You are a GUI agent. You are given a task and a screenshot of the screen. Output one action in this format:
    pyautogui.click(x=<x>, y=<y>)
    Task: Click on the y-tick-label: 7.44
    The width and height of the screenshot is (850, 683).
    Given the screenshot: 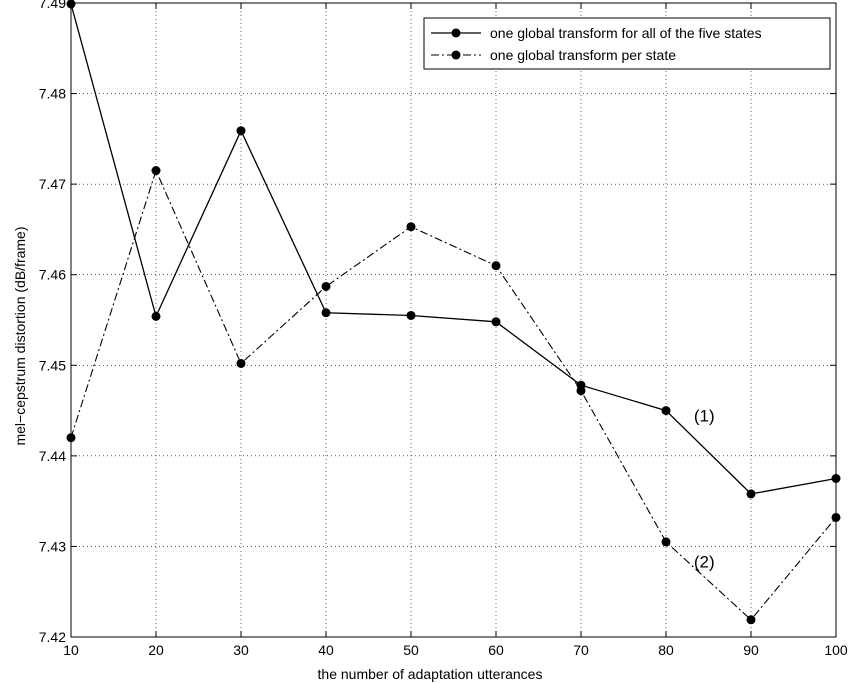 What is the action you would take?
    pyautogui.click(x=52, y=456)
    